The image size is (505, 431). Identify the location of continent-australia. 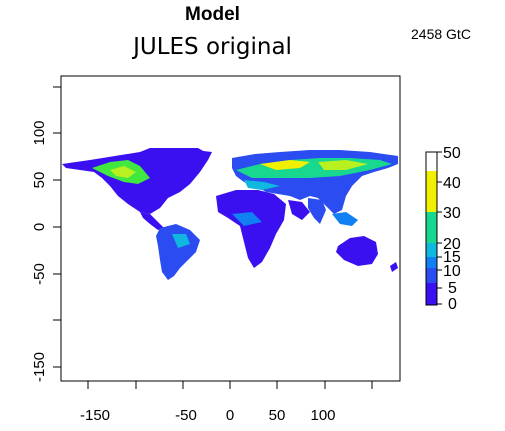
(357, 251).